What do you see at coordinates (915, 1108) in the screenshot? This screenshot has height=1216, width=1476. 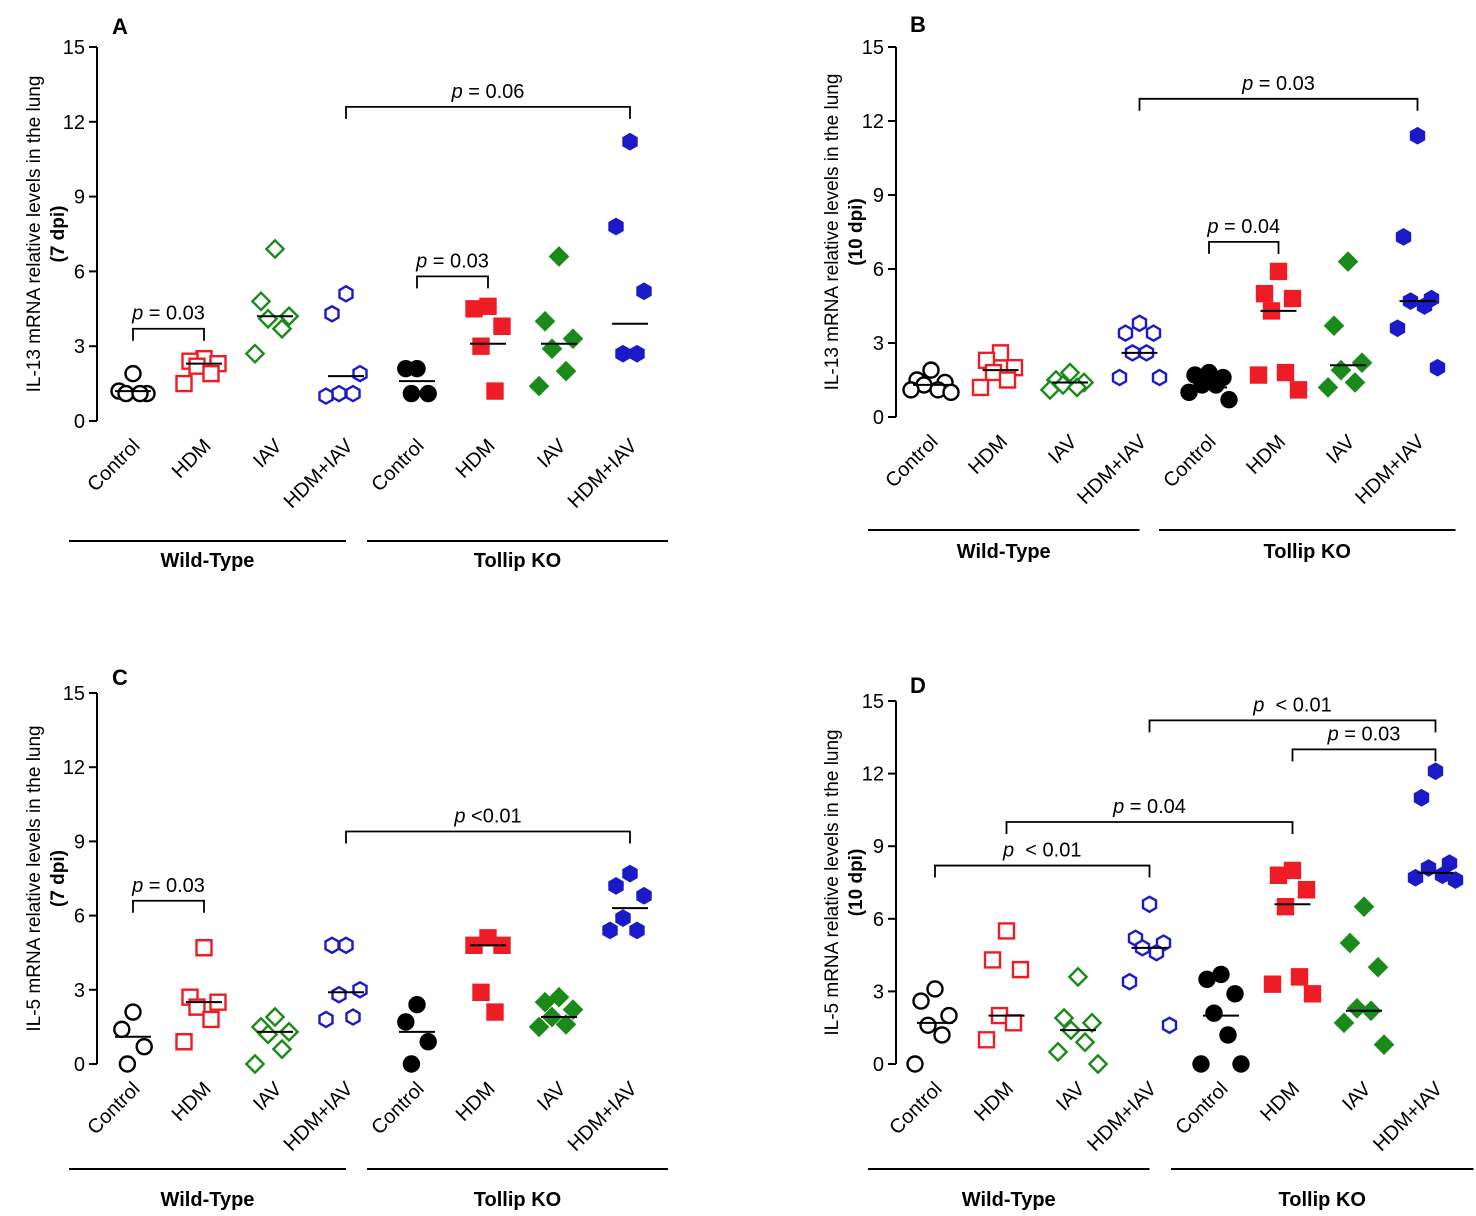 I see `x-tick-label: Control` at bounding box center [915, 1108].